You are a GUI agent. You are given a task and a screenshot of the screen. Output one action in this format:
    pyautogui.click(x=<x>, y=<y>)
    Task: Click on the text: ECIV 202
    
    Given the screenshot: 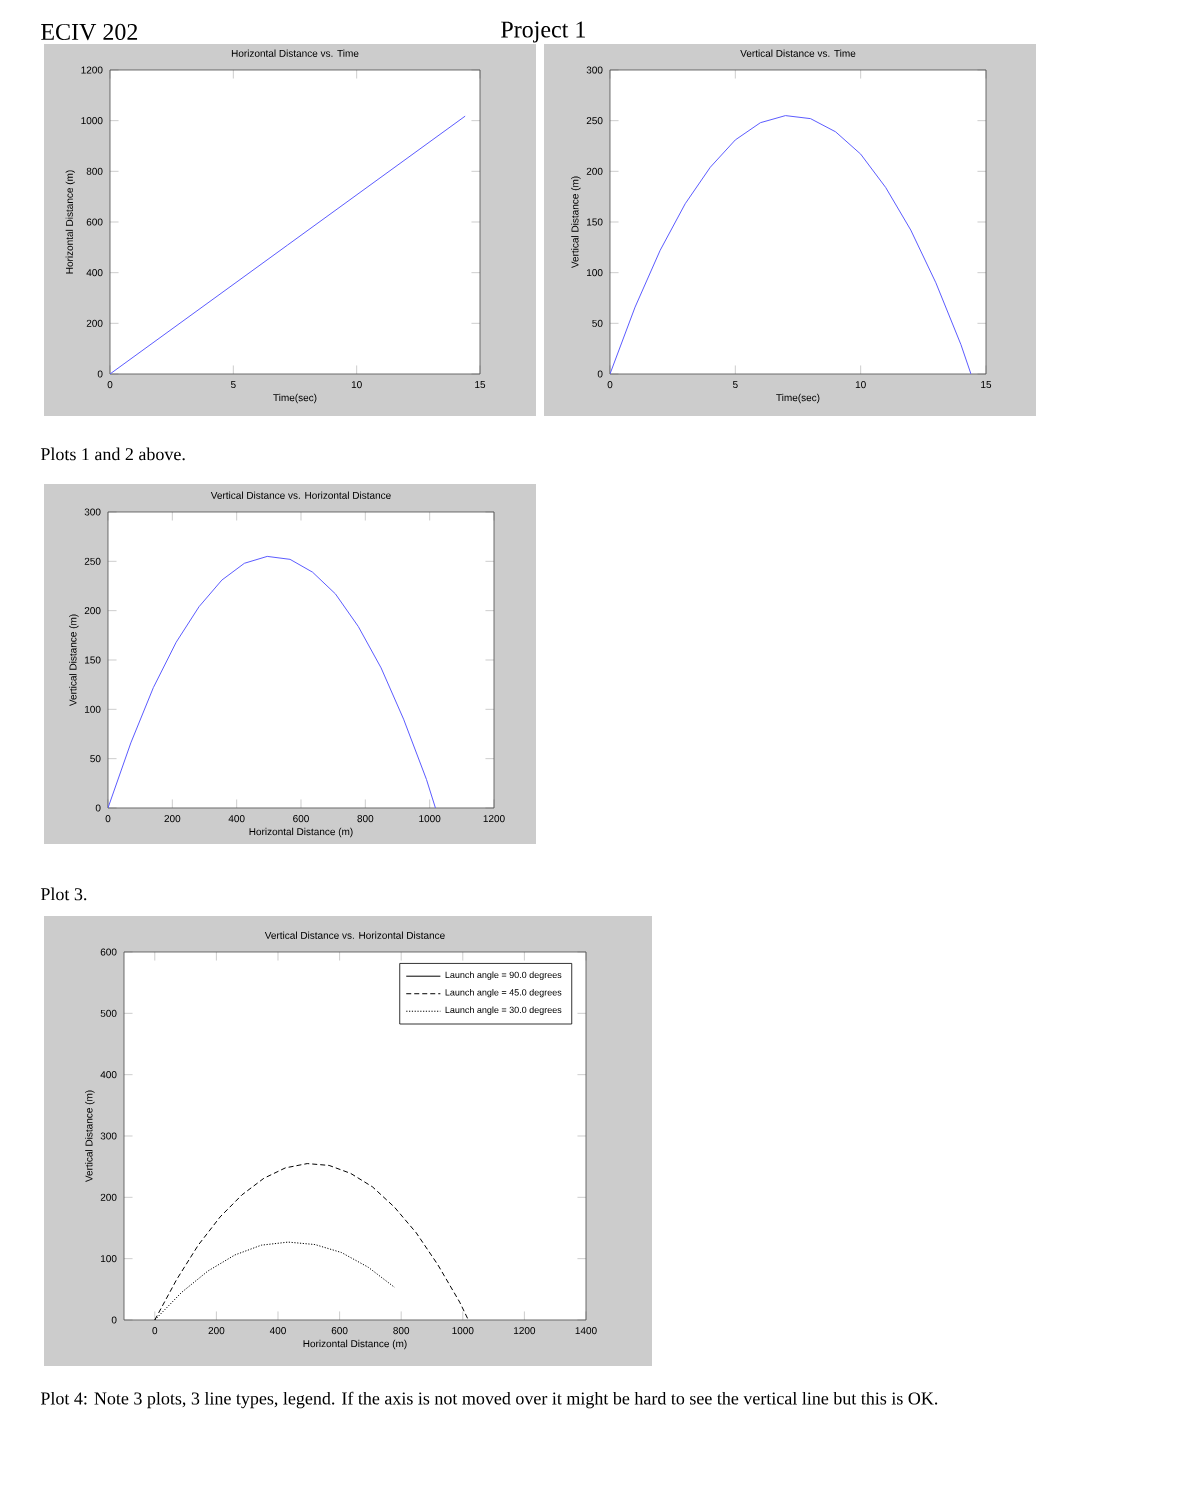 What is the action you would take?
    pyautogui.click(x=89, y=32)
    